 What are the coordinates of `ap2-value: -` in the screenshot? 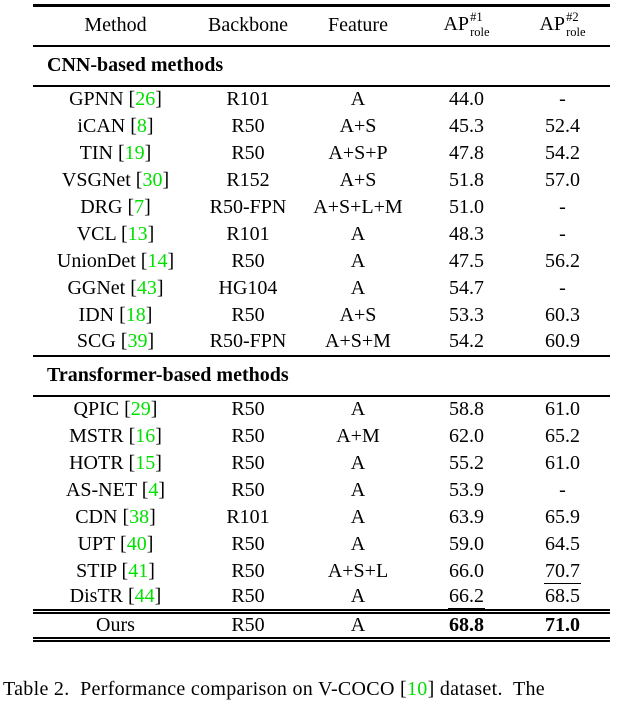 It's located at (562, 287).